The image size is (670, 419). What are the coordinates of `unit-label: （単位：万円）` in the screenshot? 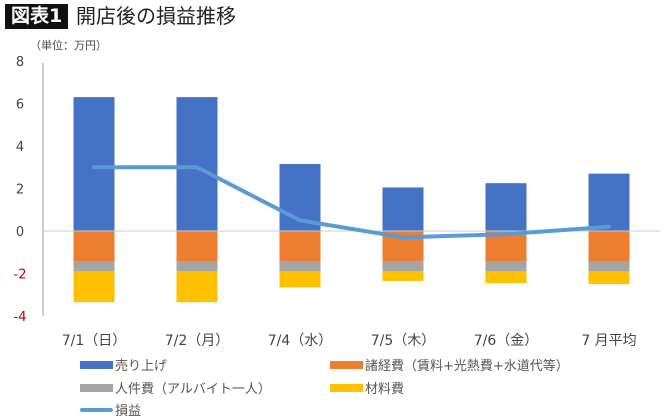 It's located at (68, 45).